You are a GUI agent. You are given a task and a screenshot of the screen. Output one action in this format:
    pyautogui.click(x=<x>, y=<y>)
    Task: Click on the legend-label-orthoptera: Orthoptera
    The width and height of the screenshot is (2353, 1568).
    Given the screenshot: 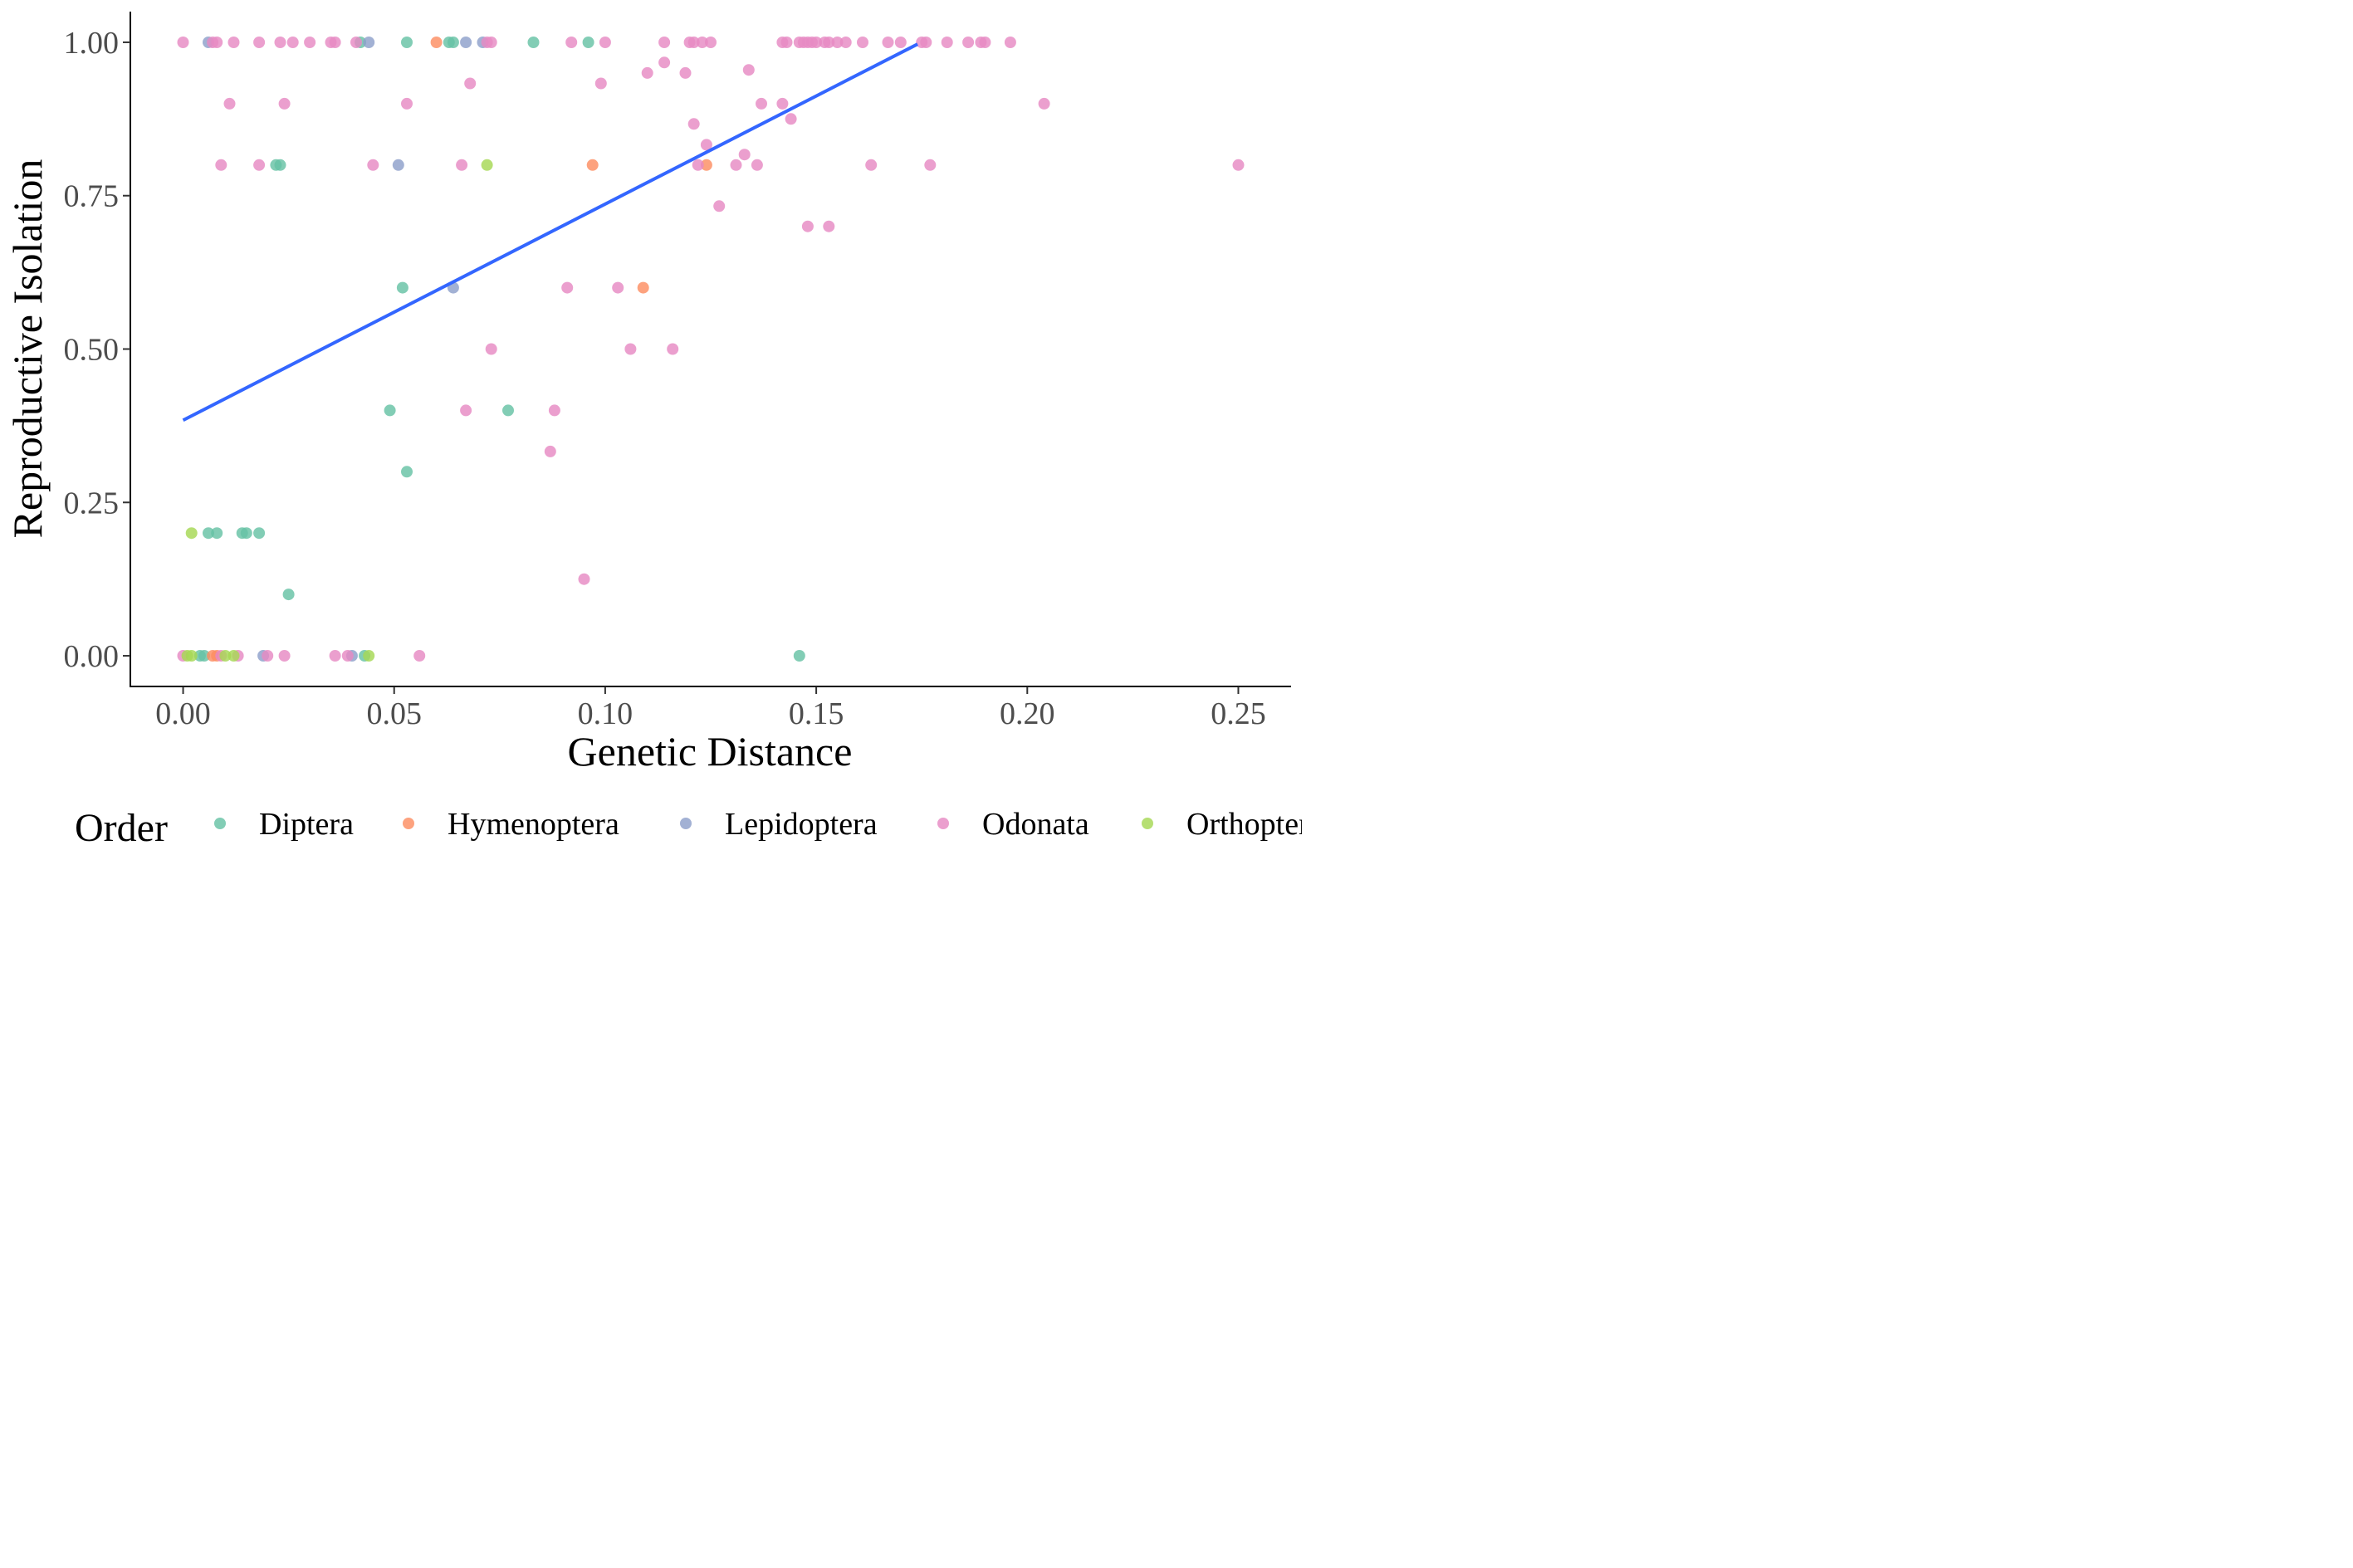 What is the action you would take?
    pyautogui.click(x=1244, y=825)
    